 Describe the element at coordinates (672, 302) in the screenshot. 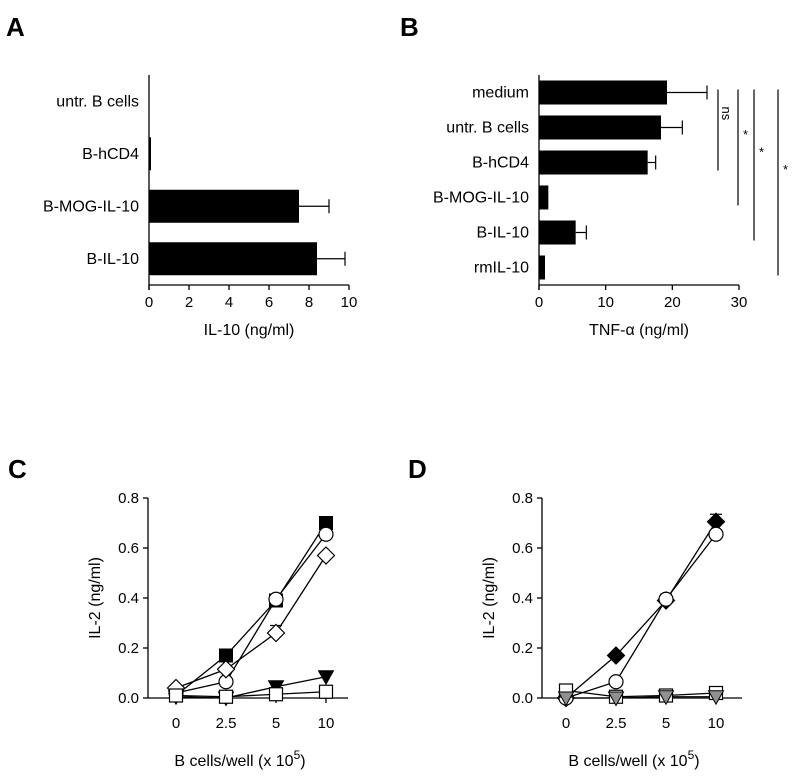

I see `x-tick-label: 20` at that location.